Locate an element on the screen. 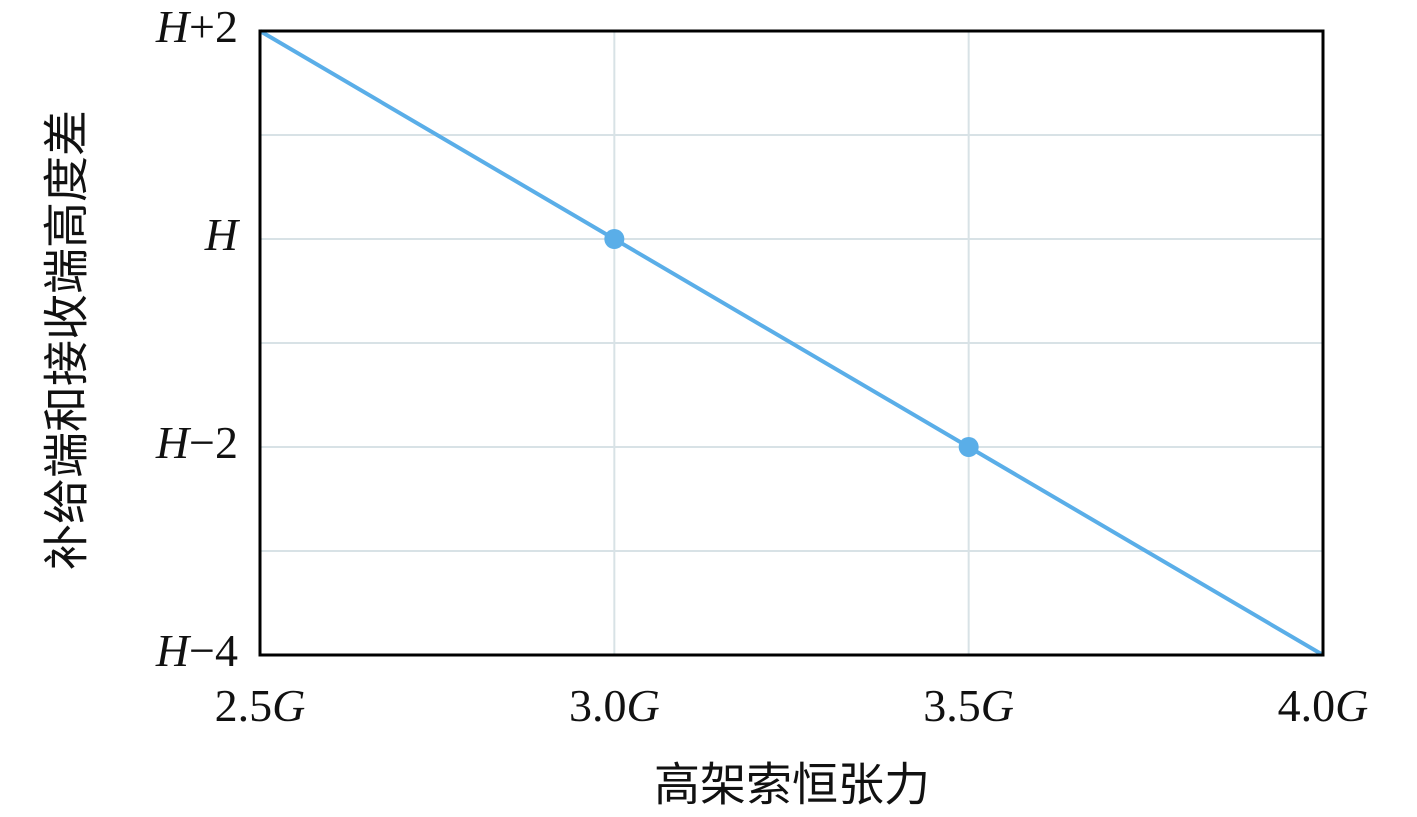  y-tick-label: H is located at coordinates (222, 234).